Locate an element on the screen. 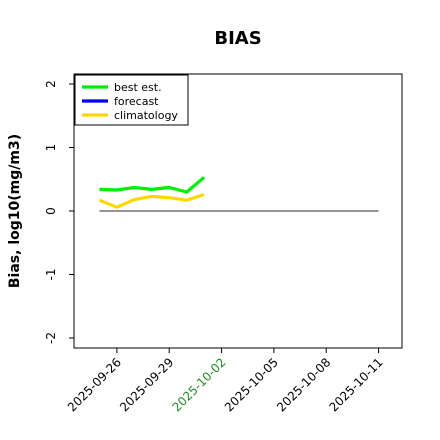 The height and width of the screenshot is (440, 440). series-line-climatology is located at coordinates (151, 200).